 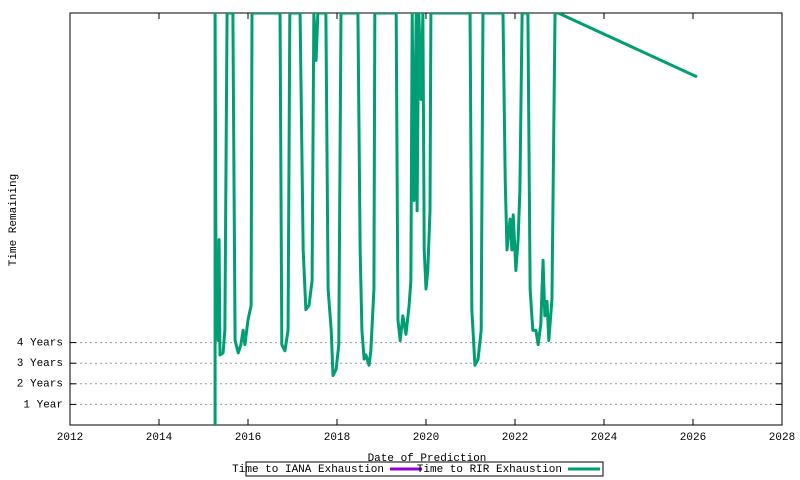 What do you see at coordinates (70, 438) in the screenshot?
I see `x-tick-label: 2012` at bounding box center [70, 438].